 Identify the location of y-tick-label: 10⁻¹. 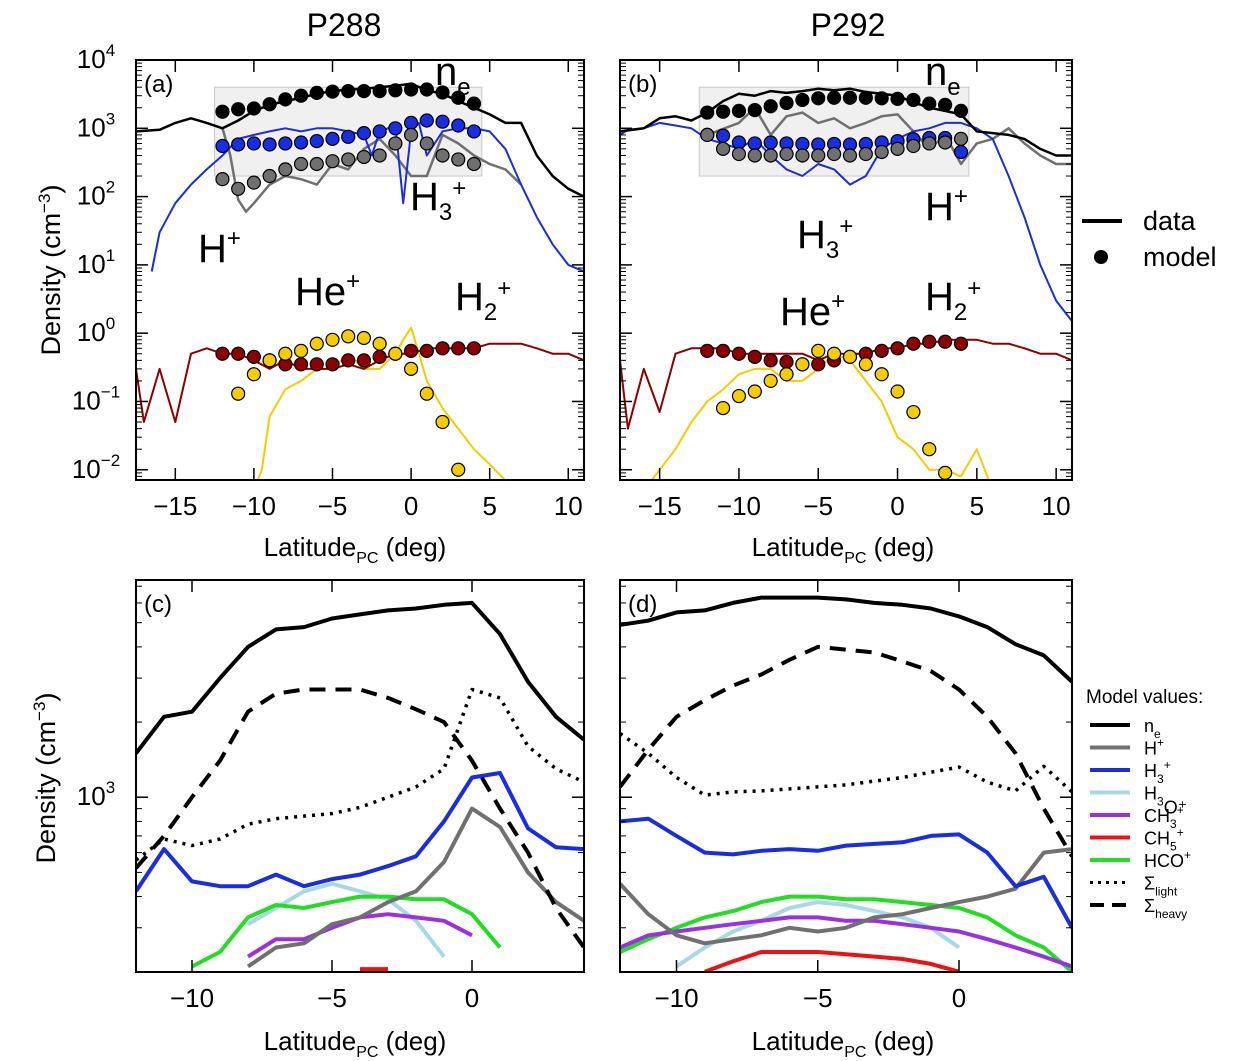
(96, 398).